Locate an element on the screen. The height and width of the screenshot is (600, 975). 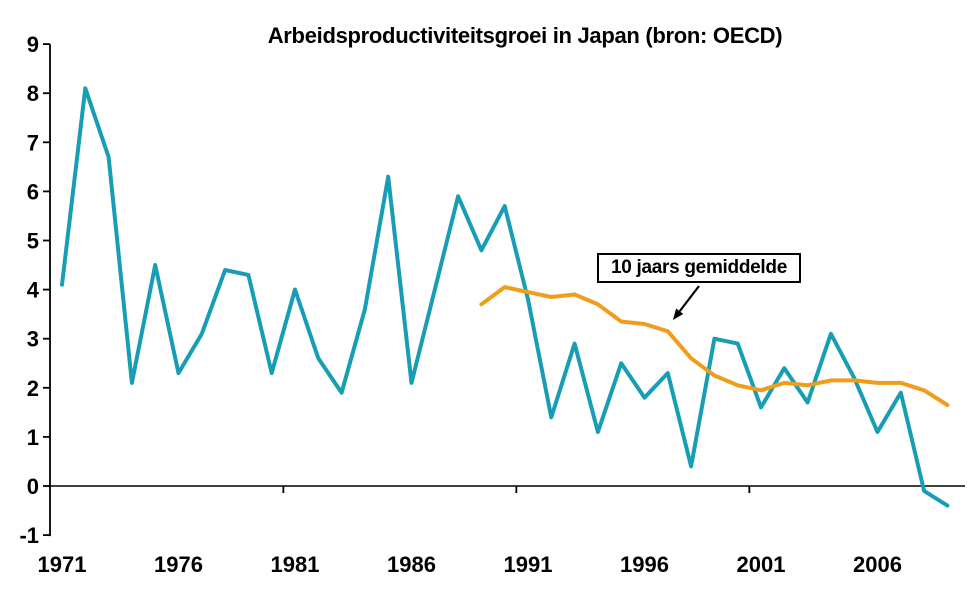
y-tick-label--1: -1 is located at coordinates (29, 535).